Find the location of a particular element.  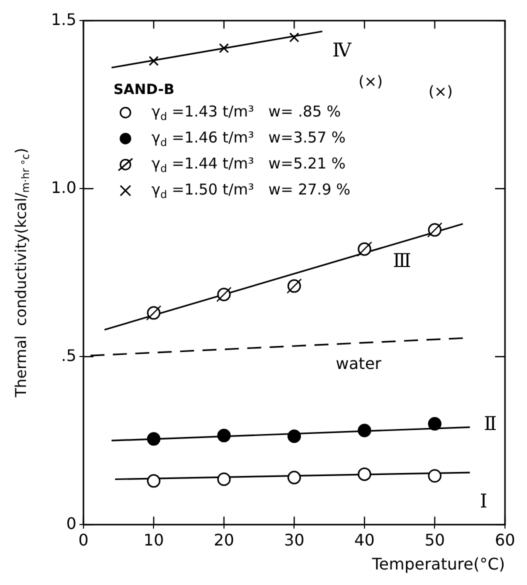

x-tick-label: 20 is located at coordinates (224, 540).